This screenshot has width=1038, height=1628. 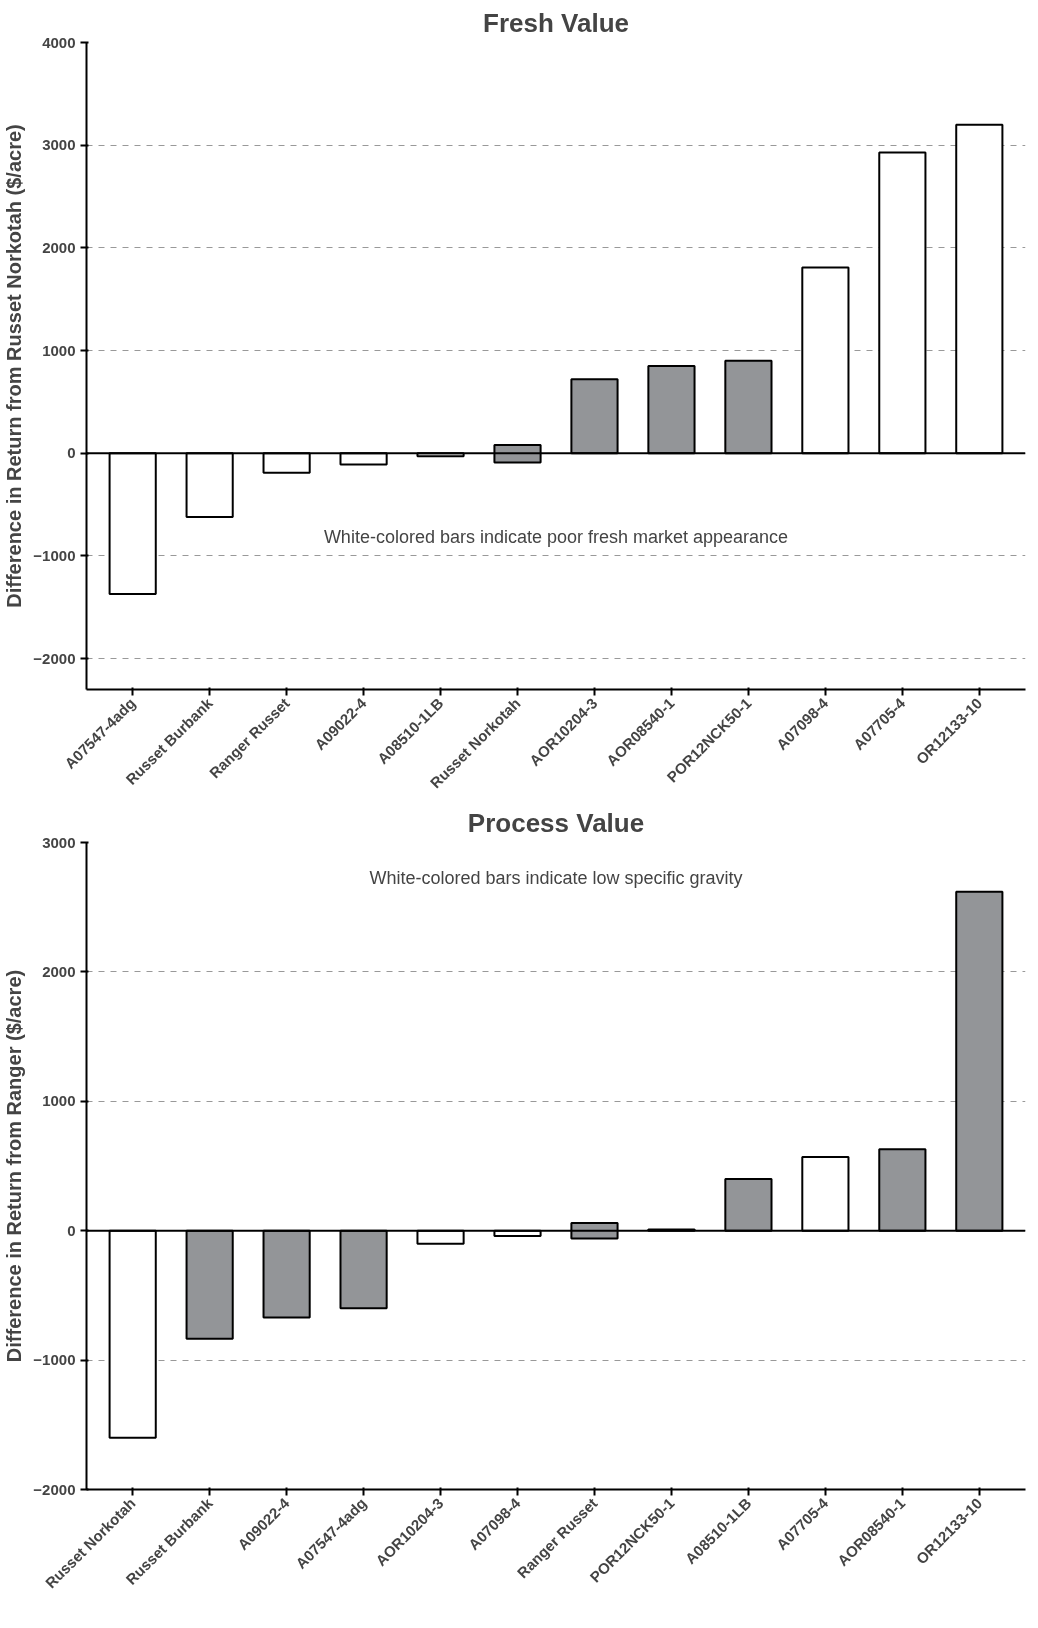 I want to click on annotation: White-colored bars indicate poor fresh market appearance, so click(x=556, y=537).